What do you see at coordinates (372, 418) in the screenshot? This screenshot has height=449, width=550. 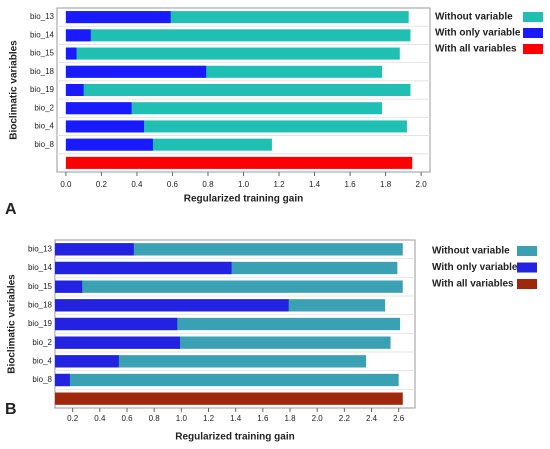 I see `x-tick-label: 2.4` at bounding box center [372, 418].